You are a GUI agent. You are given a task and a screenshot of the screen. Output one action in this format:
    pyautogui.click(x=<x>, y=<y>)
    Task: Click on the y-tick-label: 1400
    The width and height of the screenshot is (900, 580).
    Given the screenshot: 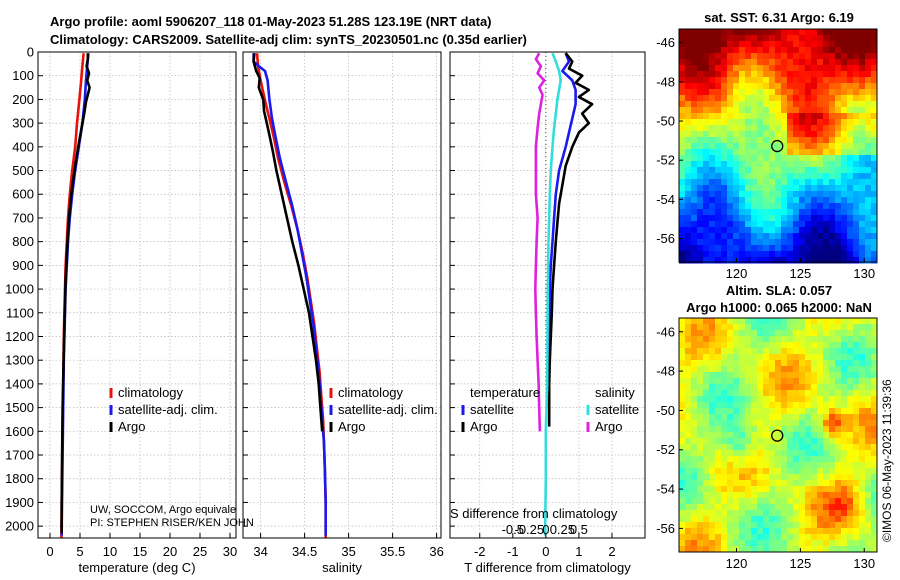 What is the action you would take?
    pyautogui.click(x=19, y=383)
    